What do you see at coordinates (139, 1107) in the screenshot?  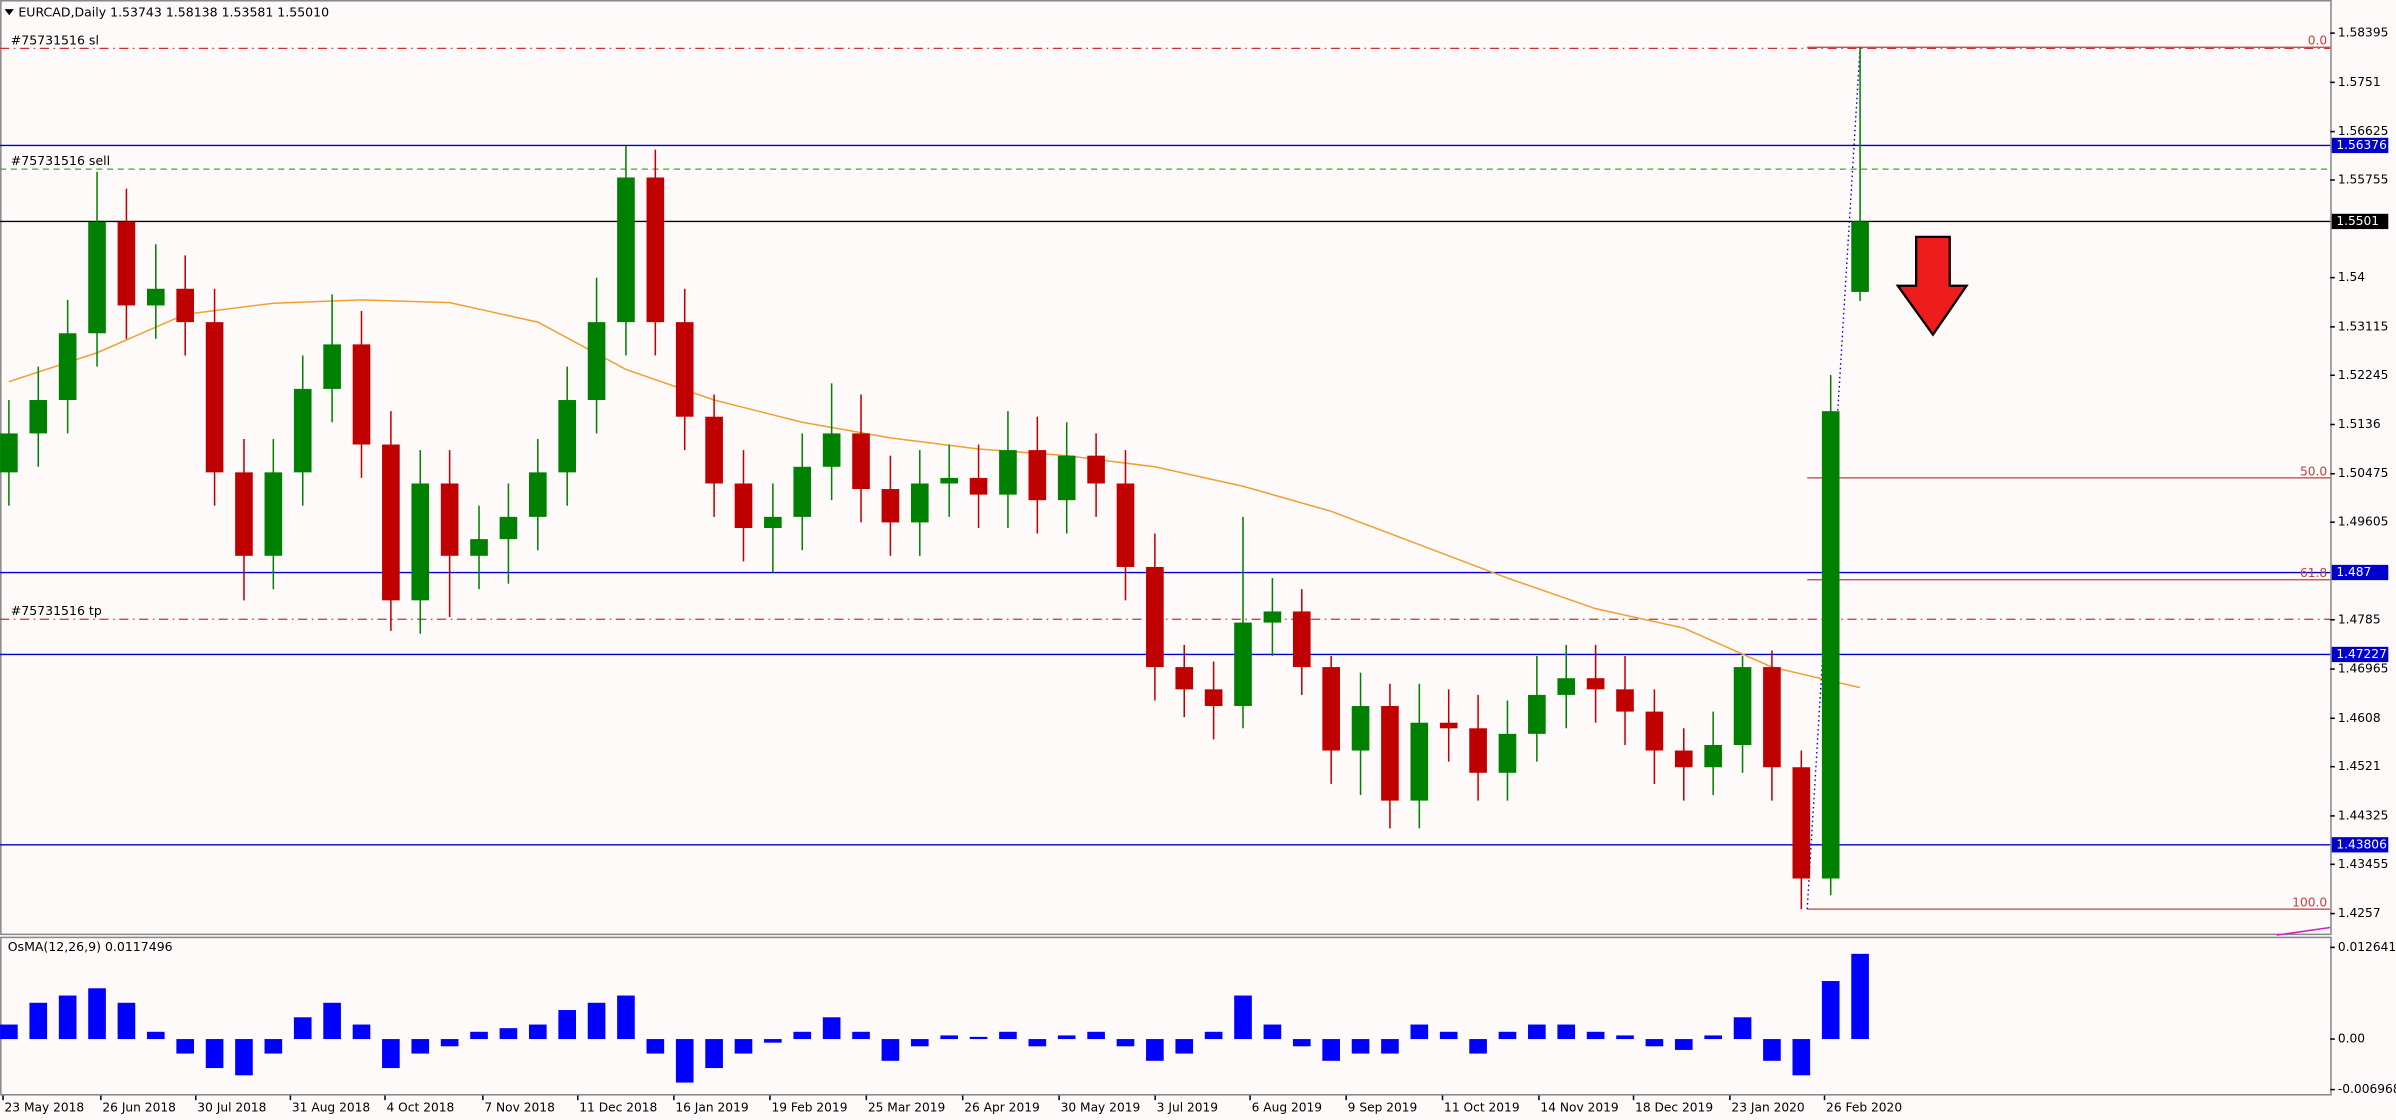 I see `x-tick-label: 26 Jun 2018` at bounding box center [139, 1107].